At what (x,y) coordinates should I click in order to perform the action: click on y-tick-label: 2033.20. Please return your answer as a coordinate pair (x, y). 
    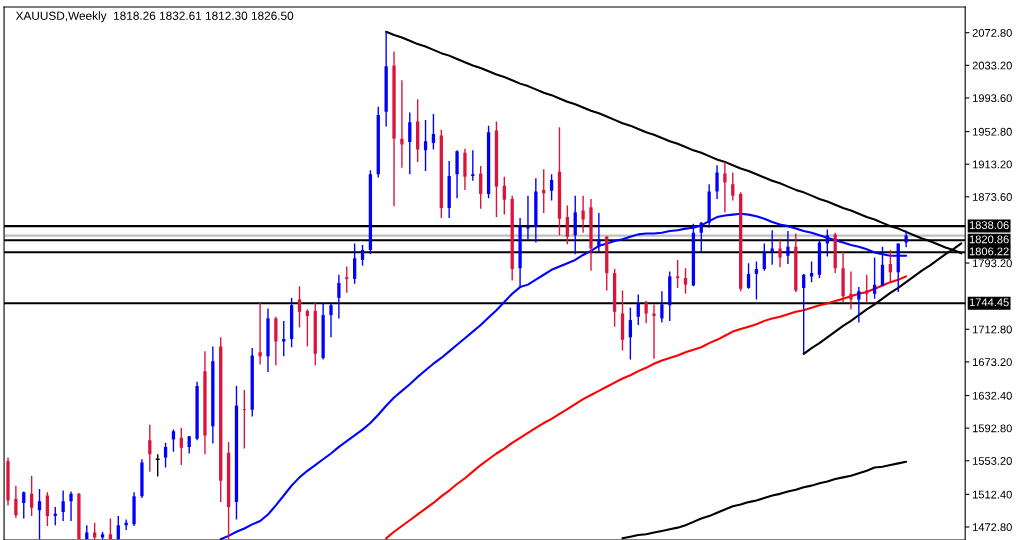
    Looking at the image, I should click on (992, 65).